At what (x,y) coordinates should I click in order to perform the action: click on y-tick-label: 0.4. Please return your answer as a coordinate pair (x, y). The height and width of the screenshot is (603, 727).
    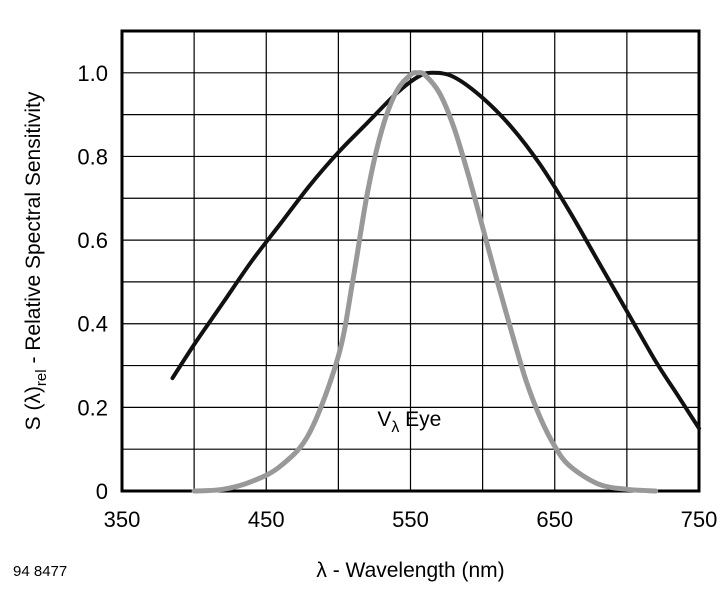
    Looking at the image, I should click on (92, 324).